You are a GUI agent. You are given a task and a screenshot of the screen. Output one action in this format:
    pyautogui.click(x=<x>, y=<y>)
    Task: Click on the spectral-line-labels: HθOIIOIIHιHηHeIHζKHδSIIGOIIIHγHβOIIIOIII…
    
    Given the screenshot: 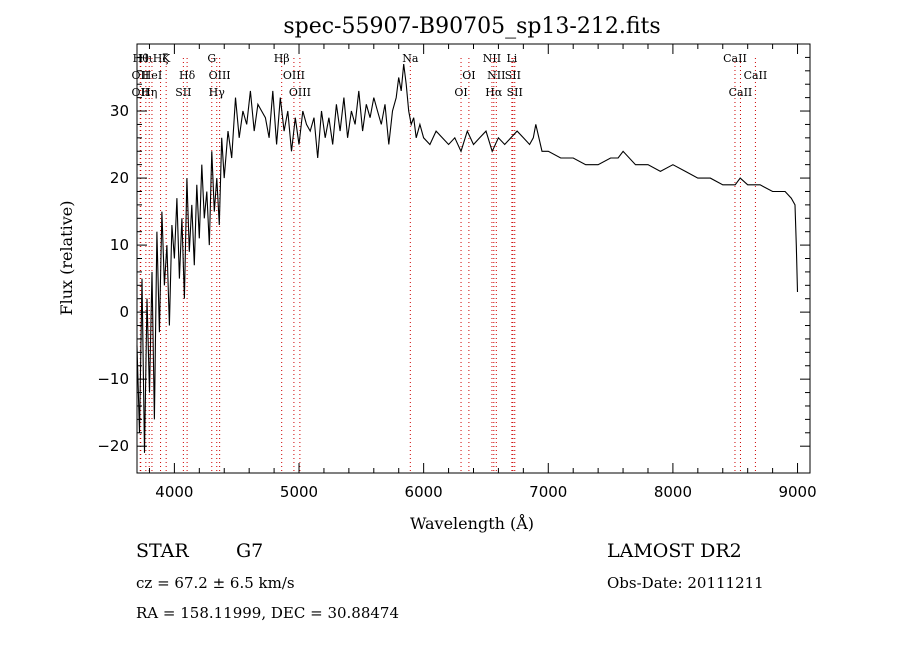 What is the action you would take?
    pyautogui.click(x=450, y=75)
    